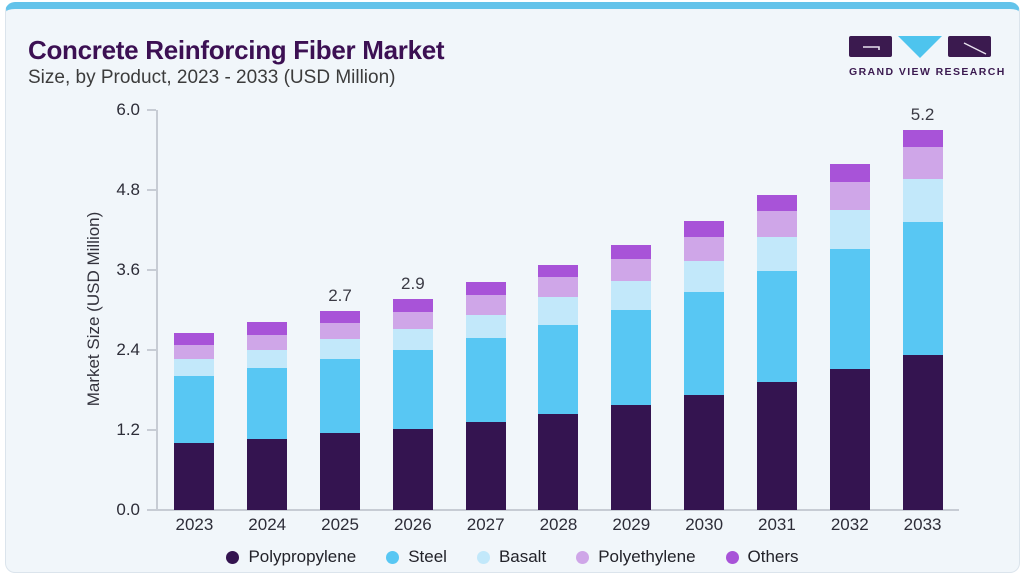 The image size is (1025, 576). I want to click on segment-basalt-2030, so click(704, 276).